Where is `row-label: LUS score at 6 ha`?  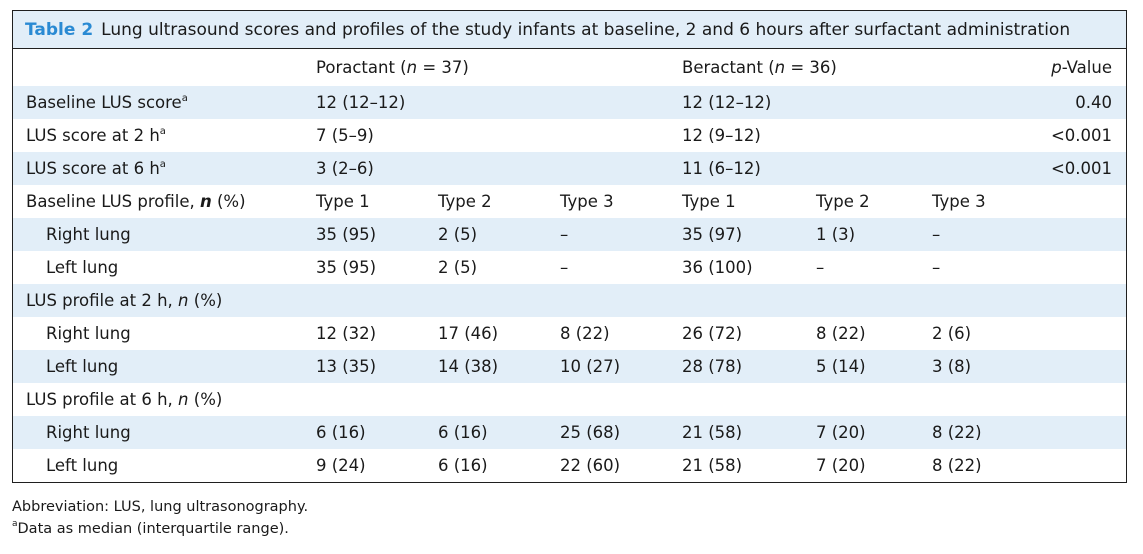
row-label: LUS score at 6 ha is located at coordinates (96, 168).